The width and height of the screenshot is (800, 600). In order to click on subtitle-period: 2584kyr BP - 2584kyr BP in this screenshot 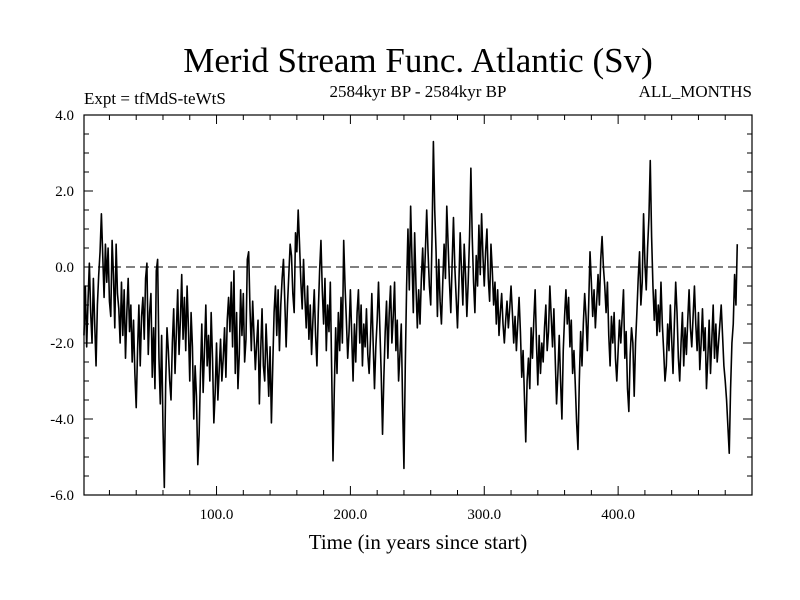, I will do `click(418, 91)`.